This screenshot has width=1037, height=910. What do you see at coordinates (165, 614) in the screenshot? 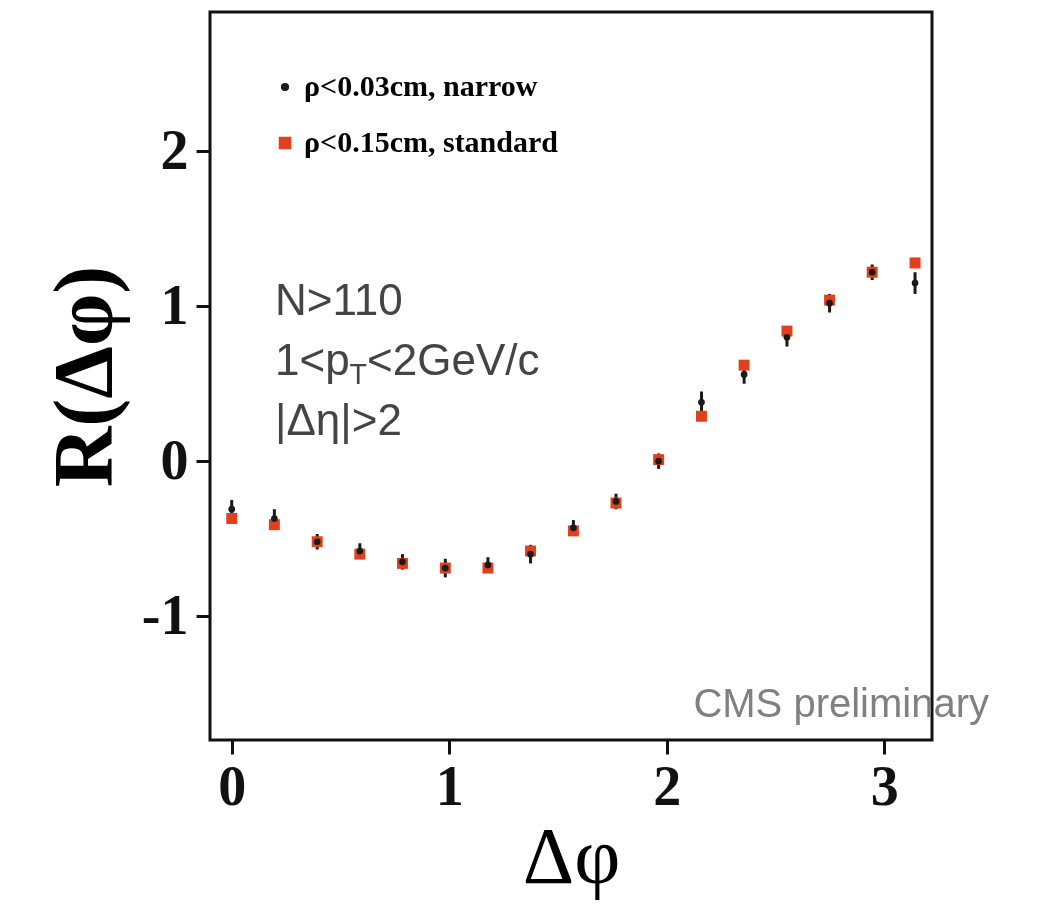
I see `y-tick-label: -1` at bounding box center [165, 614].